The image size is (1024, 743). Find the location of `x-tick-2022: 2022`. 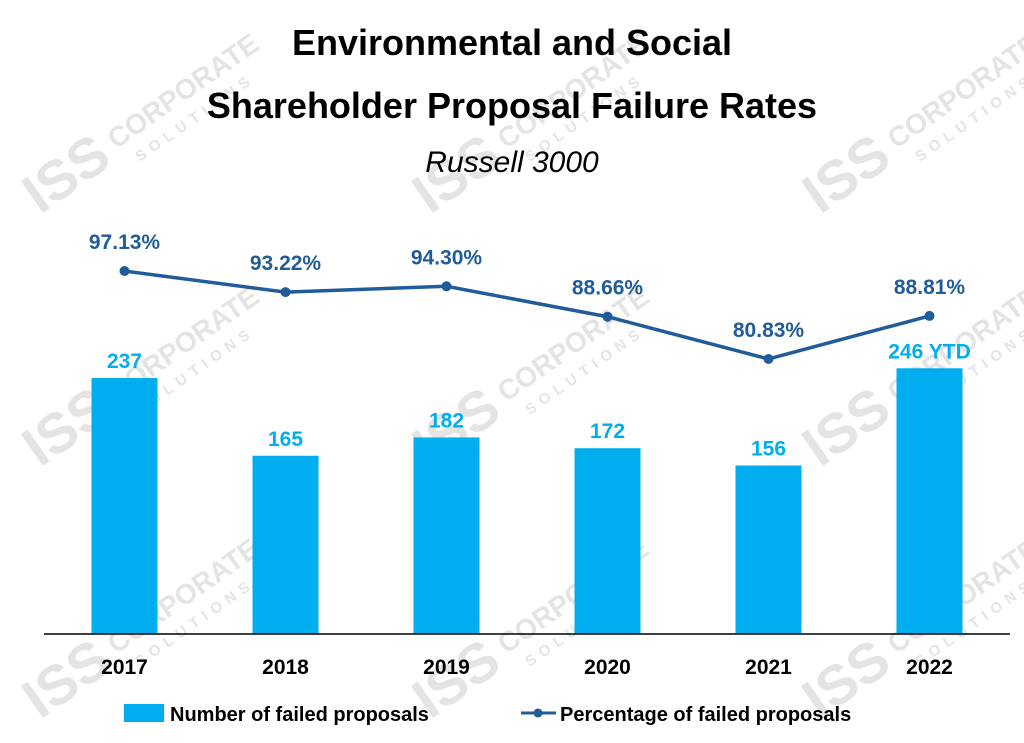

x-tick-2022: 2022 is located at coordinates (929, 667).